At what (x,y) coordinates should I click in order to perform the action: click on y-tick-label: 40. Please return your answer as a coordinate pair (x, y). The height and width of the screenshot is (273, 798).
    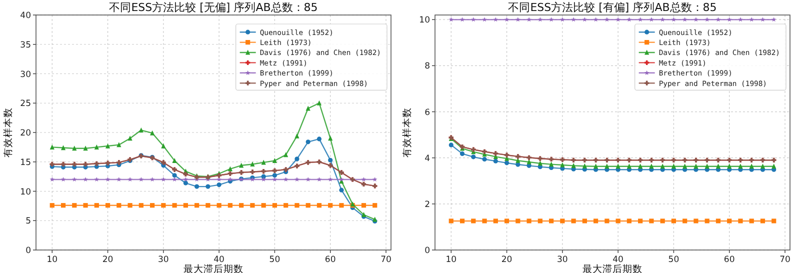
    Looking at the image, I should click on (25, 16).